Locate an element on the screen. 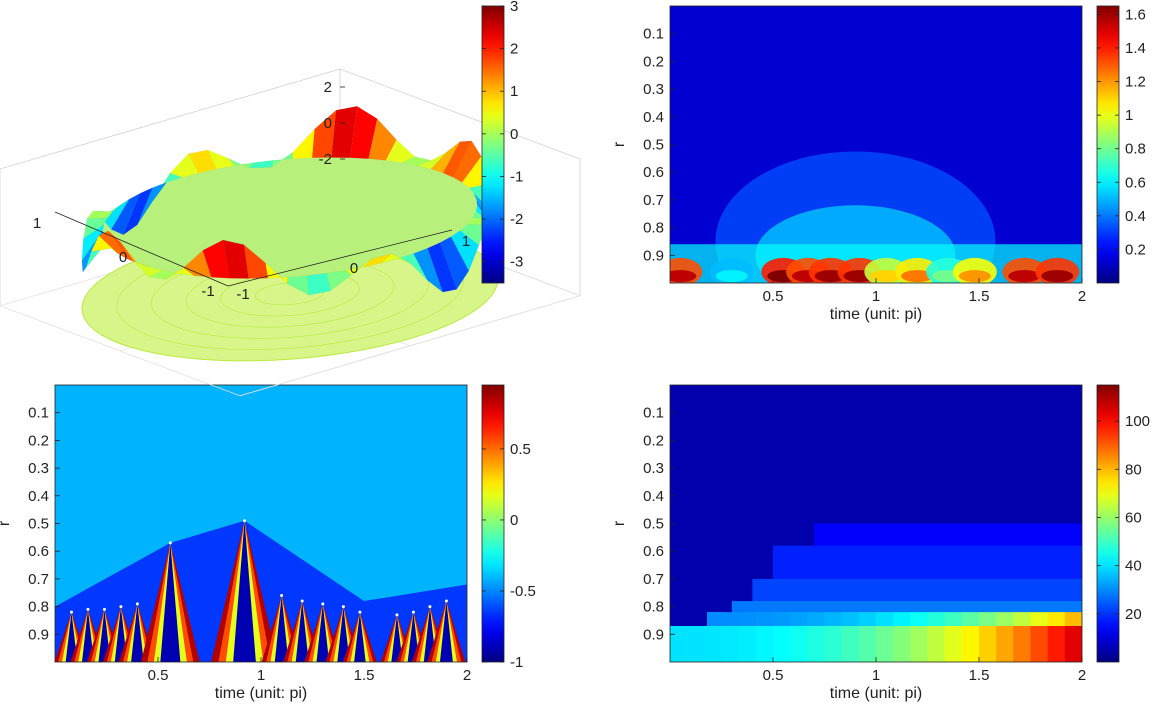 This screenshot has height=711, width=1154. colorbar-tick-label: 80 is located at coordinates (1133, 469).